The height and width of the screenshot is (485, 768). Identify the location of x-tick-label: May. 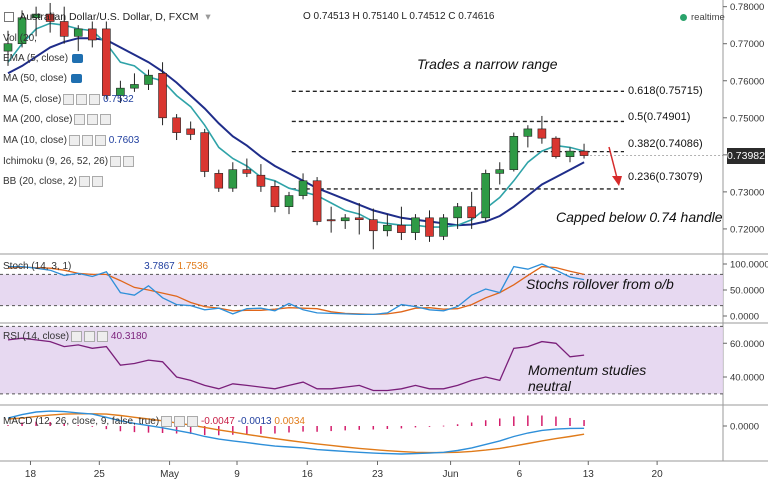
(169, 474).